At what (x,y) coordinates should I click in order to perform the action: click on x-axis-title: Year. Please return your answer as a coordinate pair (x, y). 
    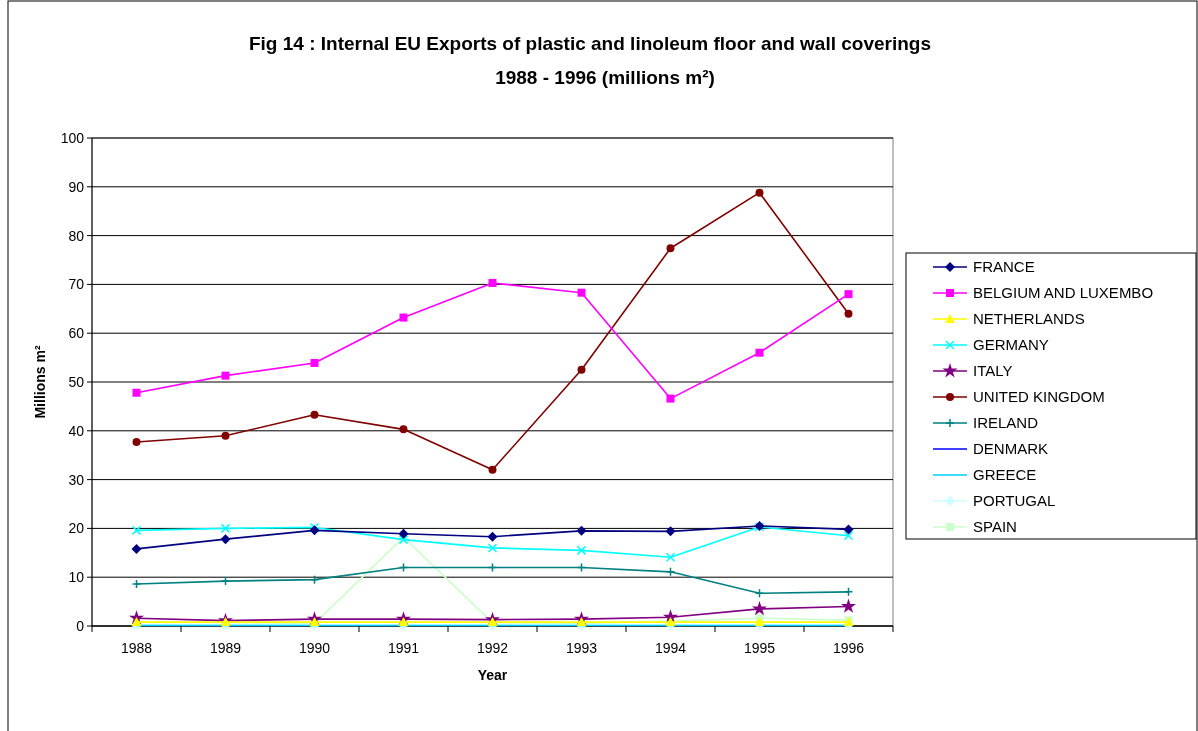
    Looking at the image, I should click on (492, 675).